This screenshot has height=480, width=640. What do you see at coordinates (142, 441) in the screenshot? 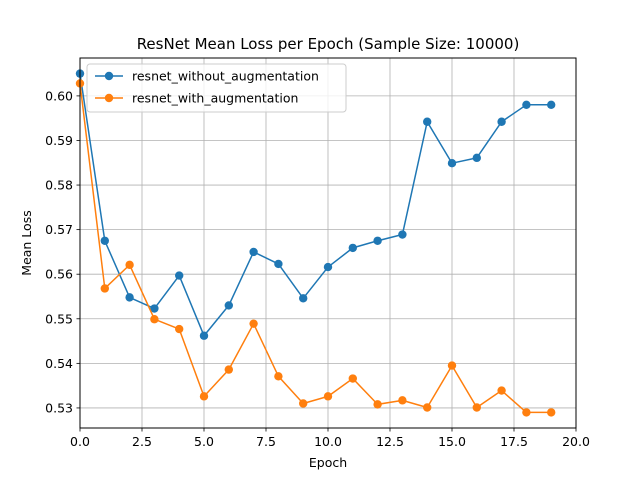
I see `x-tick-label: 2.5` at bounding box center [142, 441].